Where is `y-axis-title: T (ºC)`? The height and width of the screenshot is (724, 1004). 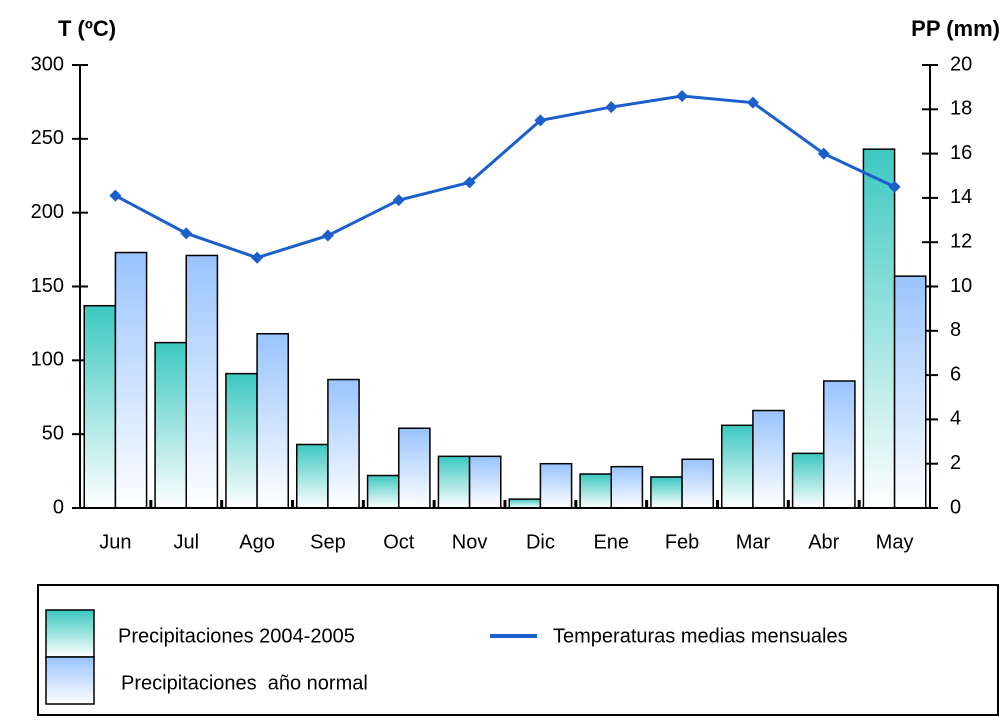
y-axis-title: T (ºC) is located at coordinates (87, 28).